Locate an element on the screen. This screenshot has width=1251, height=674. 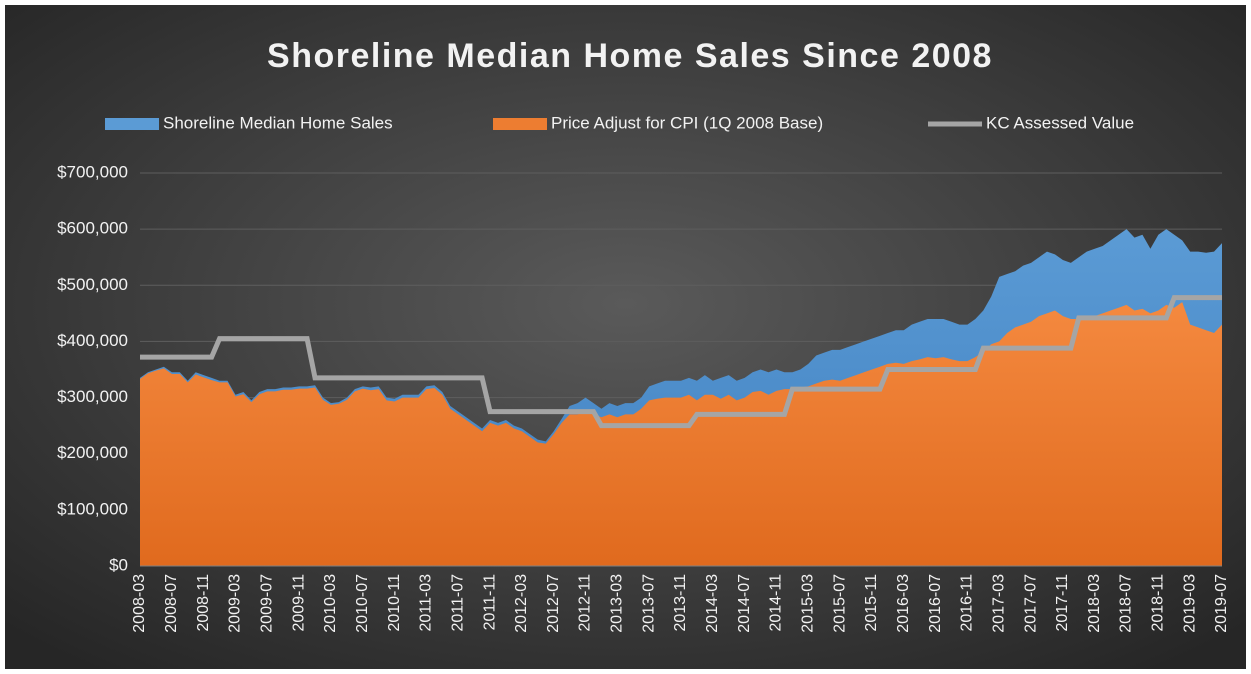
x-tick-label: 2009-07 is located at coordinates (267, 603).